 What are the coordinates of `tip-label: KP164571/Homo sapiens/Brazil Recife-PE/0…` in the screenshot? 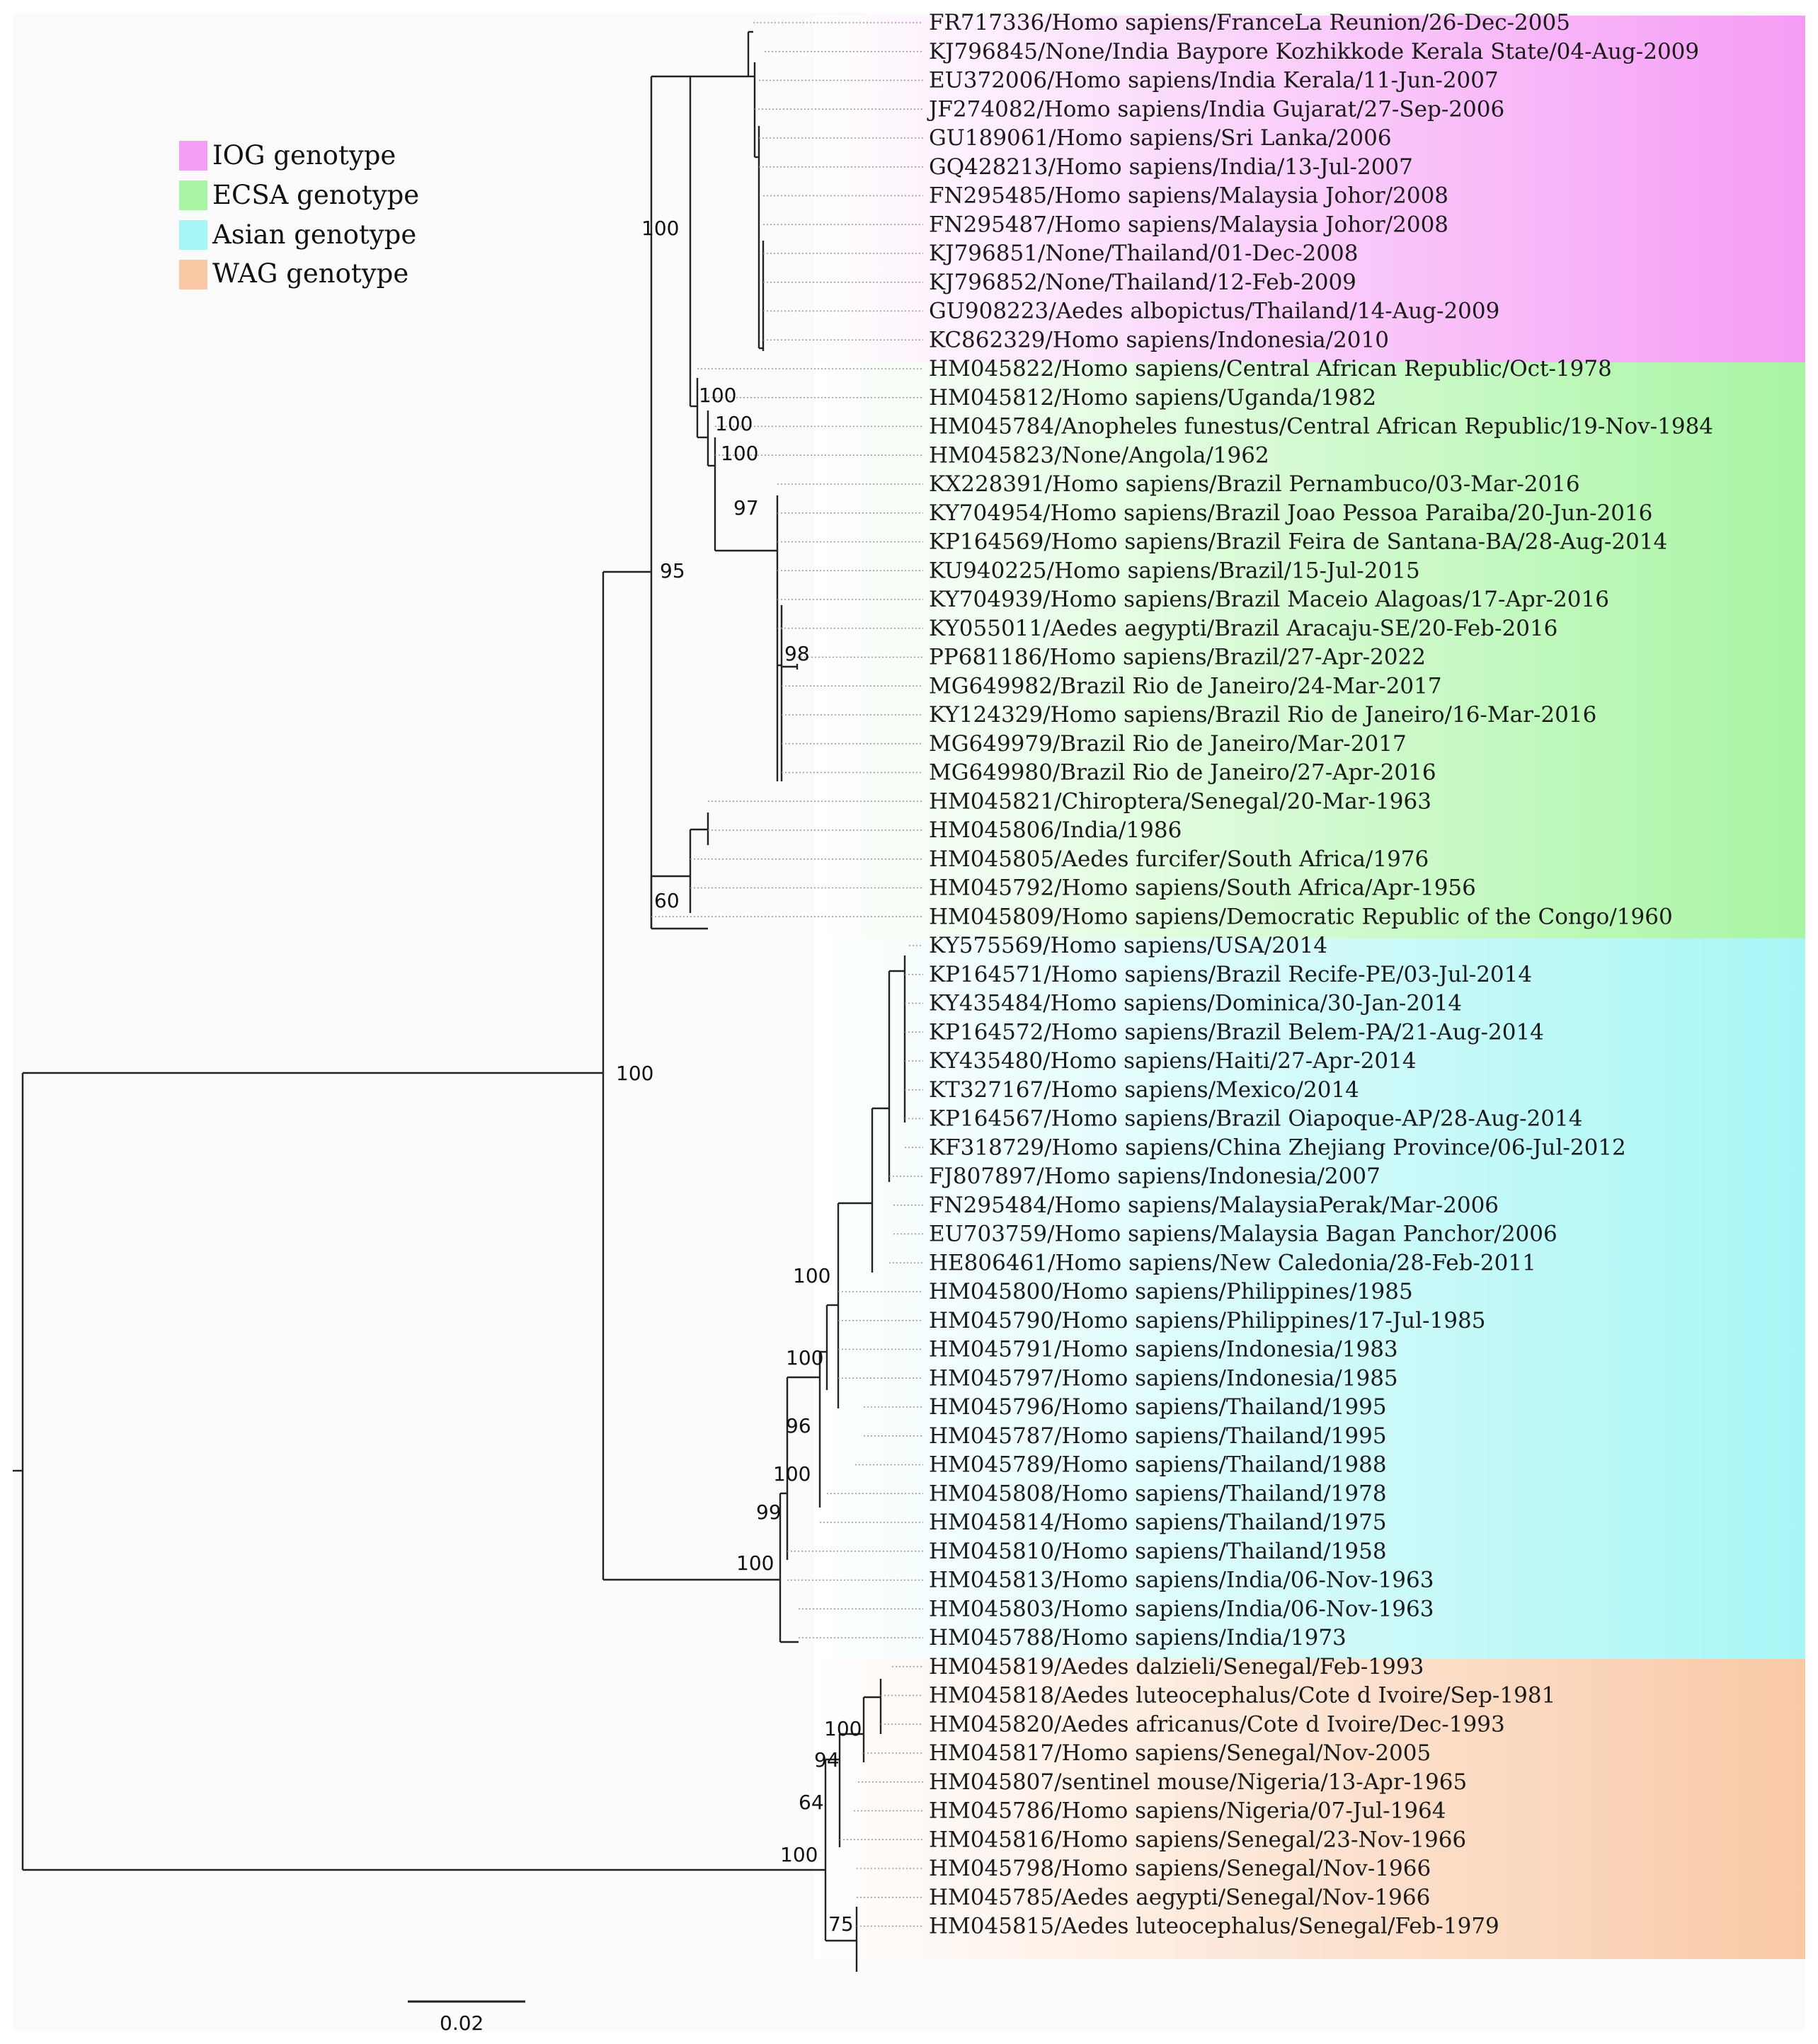 It's located at (1231, 975).